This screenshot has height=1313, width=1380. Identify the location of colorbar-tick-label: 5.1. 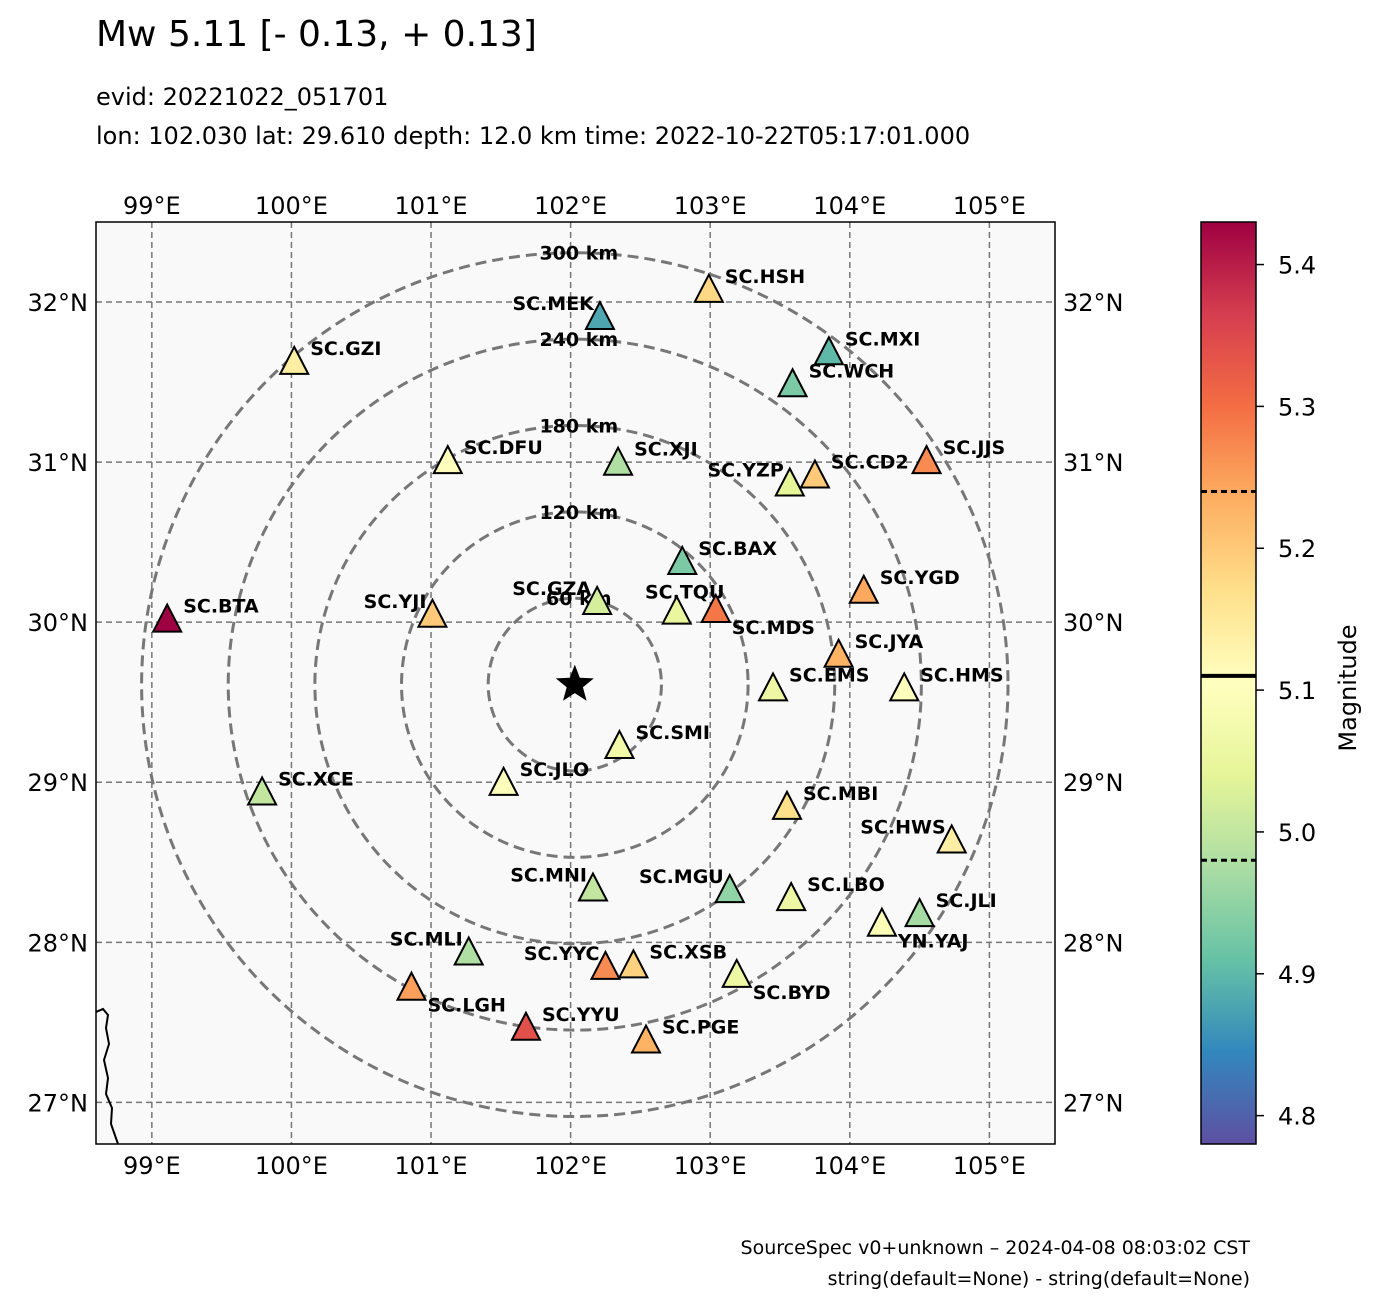
(1297, 691).